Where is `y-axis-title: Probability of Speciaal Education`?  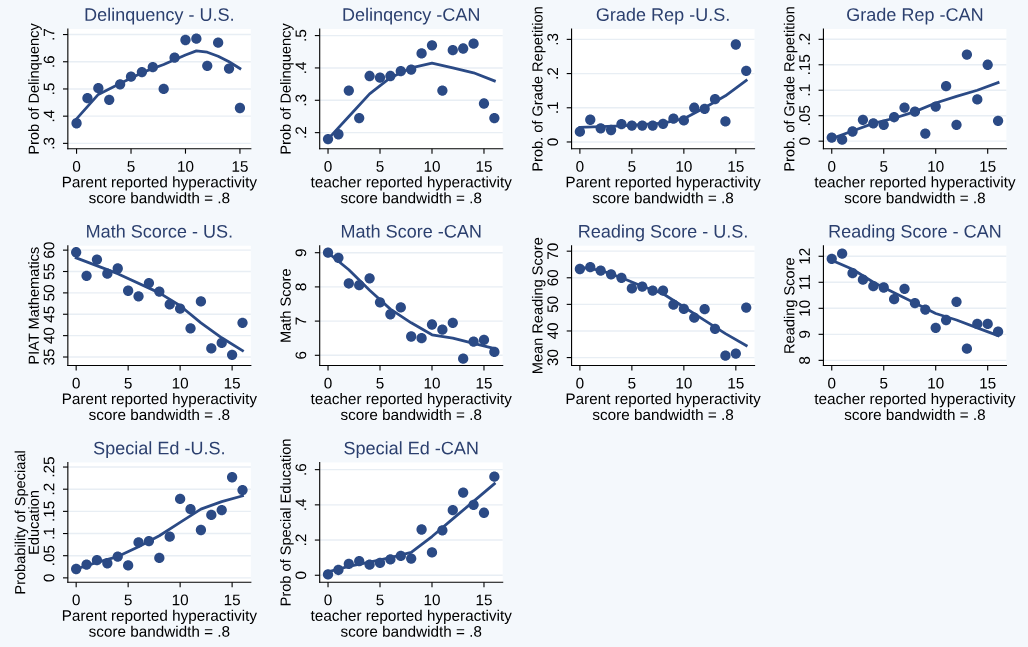 y-axis-title: Probability of Speciaal Education is located at coordinates (26, 522).